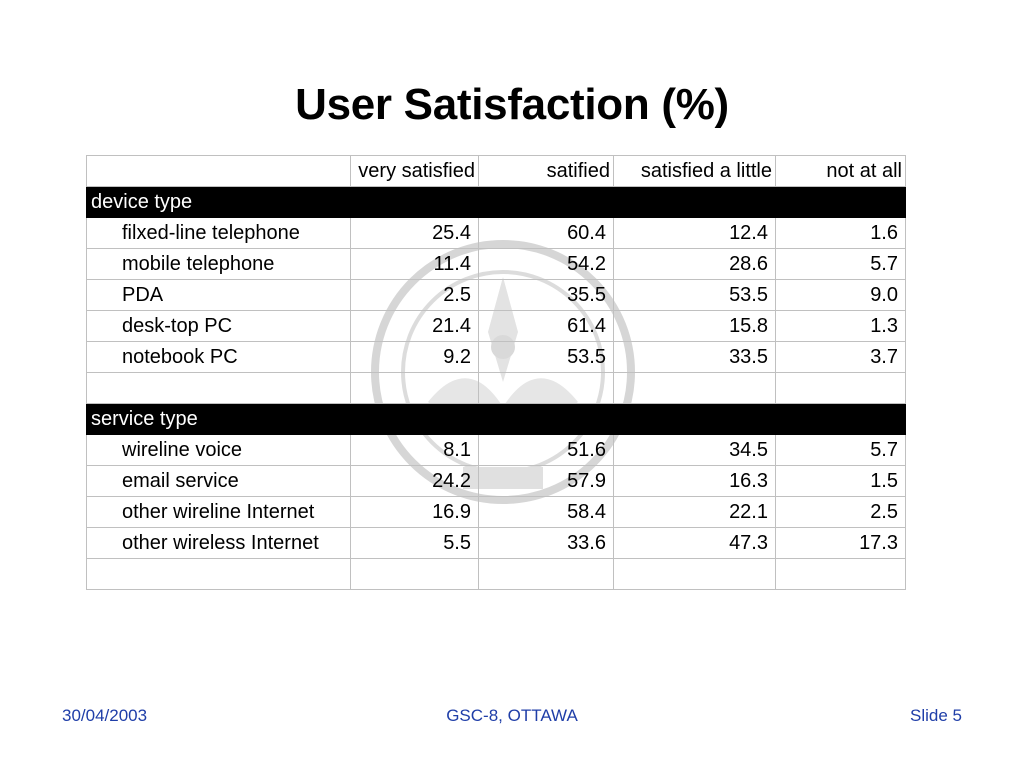 This screenshot has height=768, width=1024. Describe the element at coordinates (414, 512) in the screenshot. I see `table-cell: 16.9` at that location.